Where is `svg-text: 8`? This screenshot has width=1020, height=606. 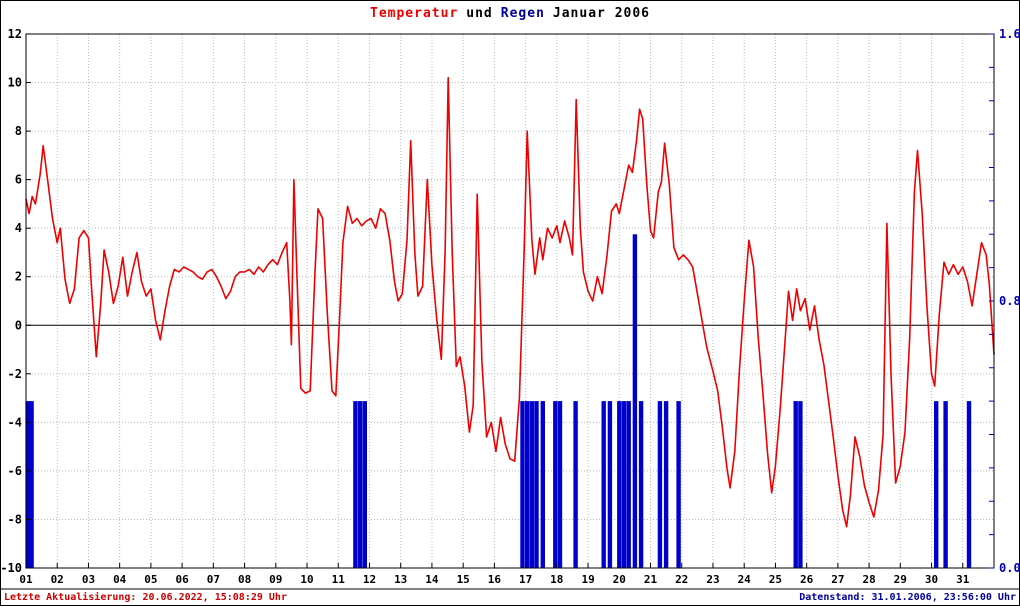
svg-text: 8 is located at coordinates (18, 131).